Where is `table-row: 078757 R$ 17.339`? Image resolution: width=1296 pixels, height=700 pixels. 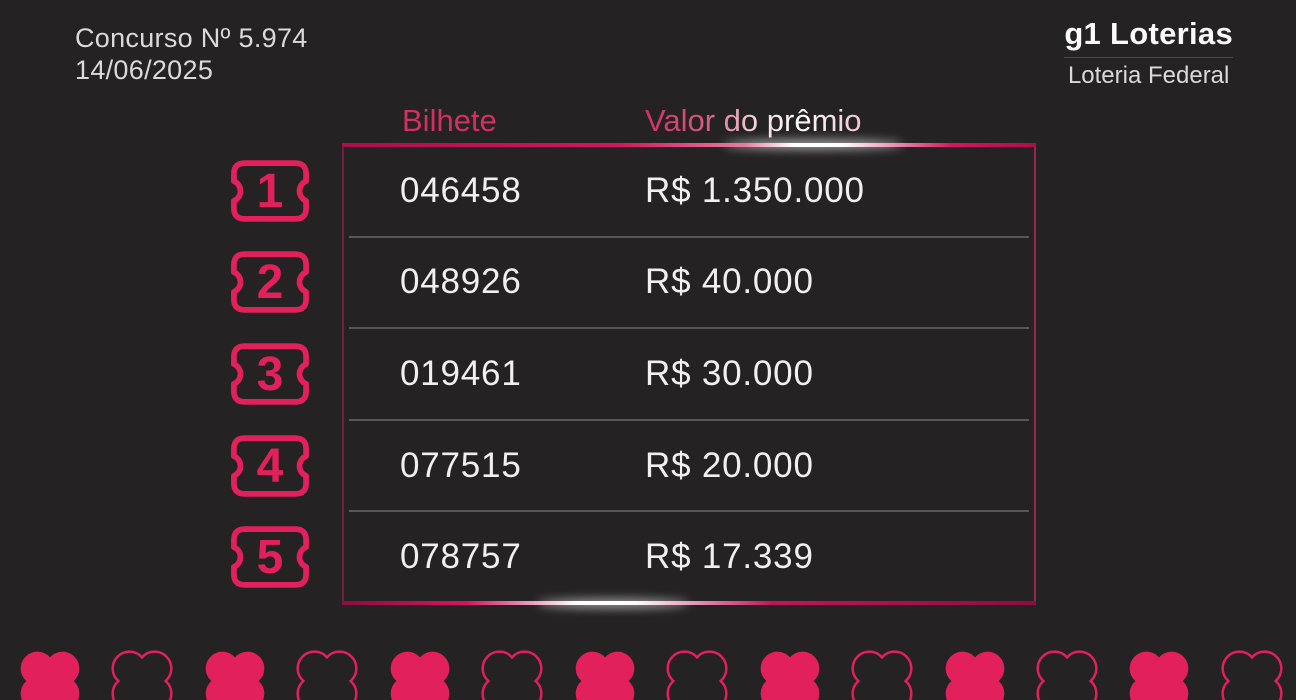 table-row: 078757 R$ 17.339 is located at coordinates (689, 557).